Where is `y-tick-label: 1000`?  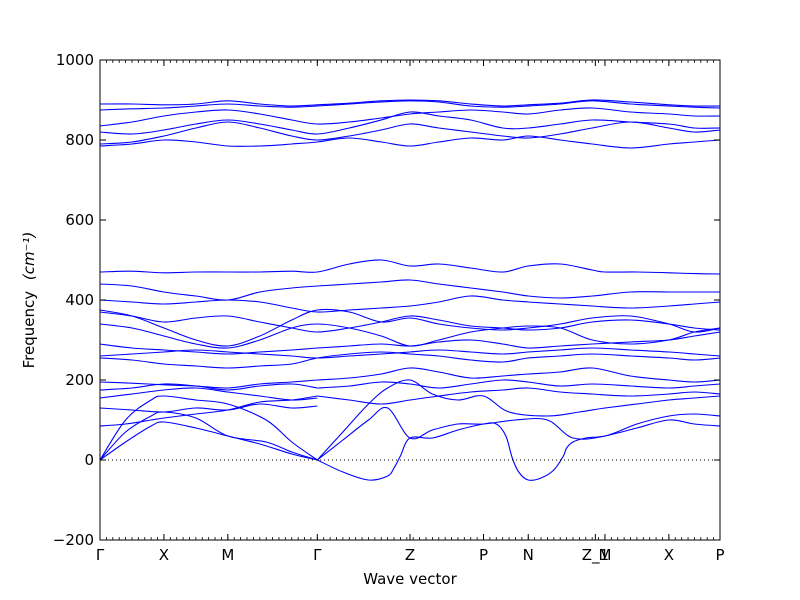 y-tick-label: 1000 is located at coordinates (75, 60).